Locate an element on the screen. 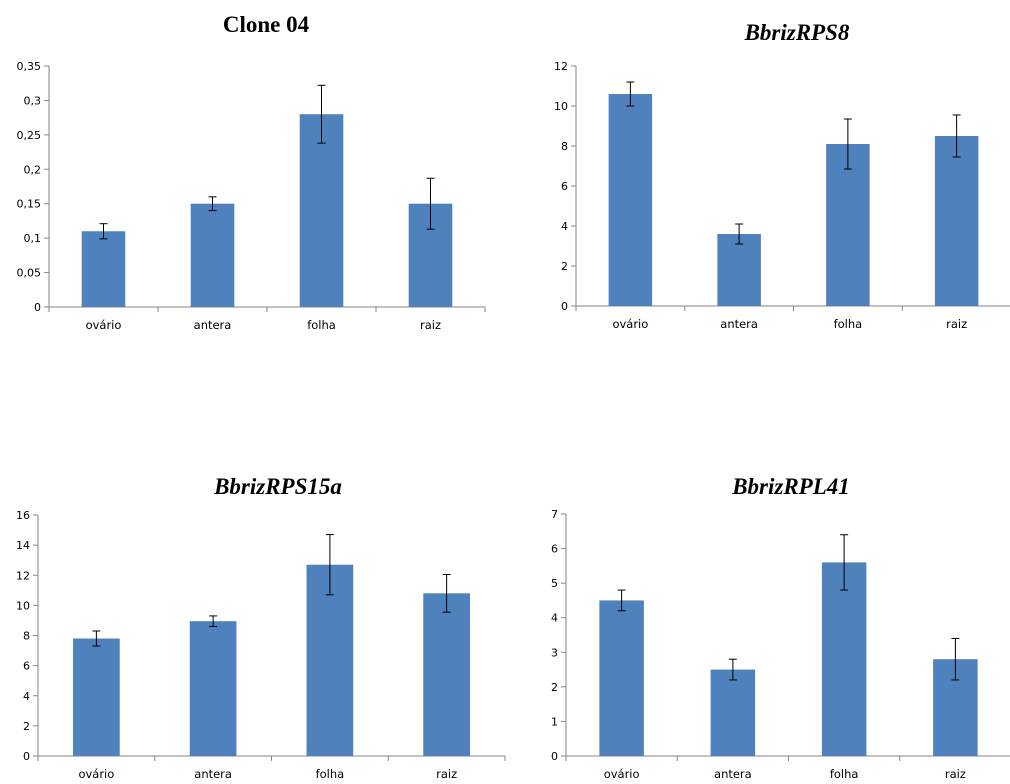  y-tick-label: 3 is located at coordinates (554, 652).